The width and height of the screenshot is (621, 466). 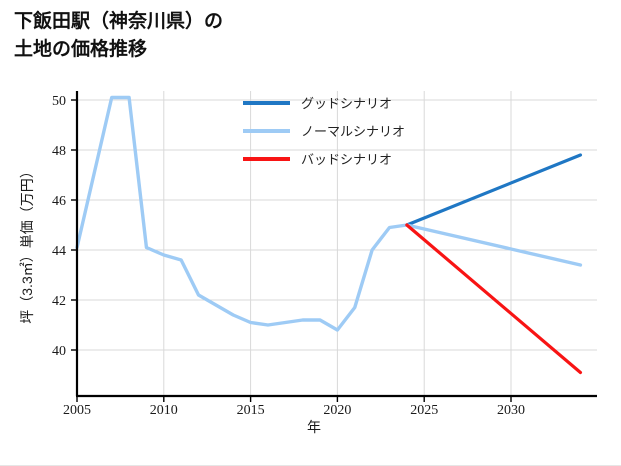 I want to click on legend-label: グッドシナリオ, so click(x=346, y=103).